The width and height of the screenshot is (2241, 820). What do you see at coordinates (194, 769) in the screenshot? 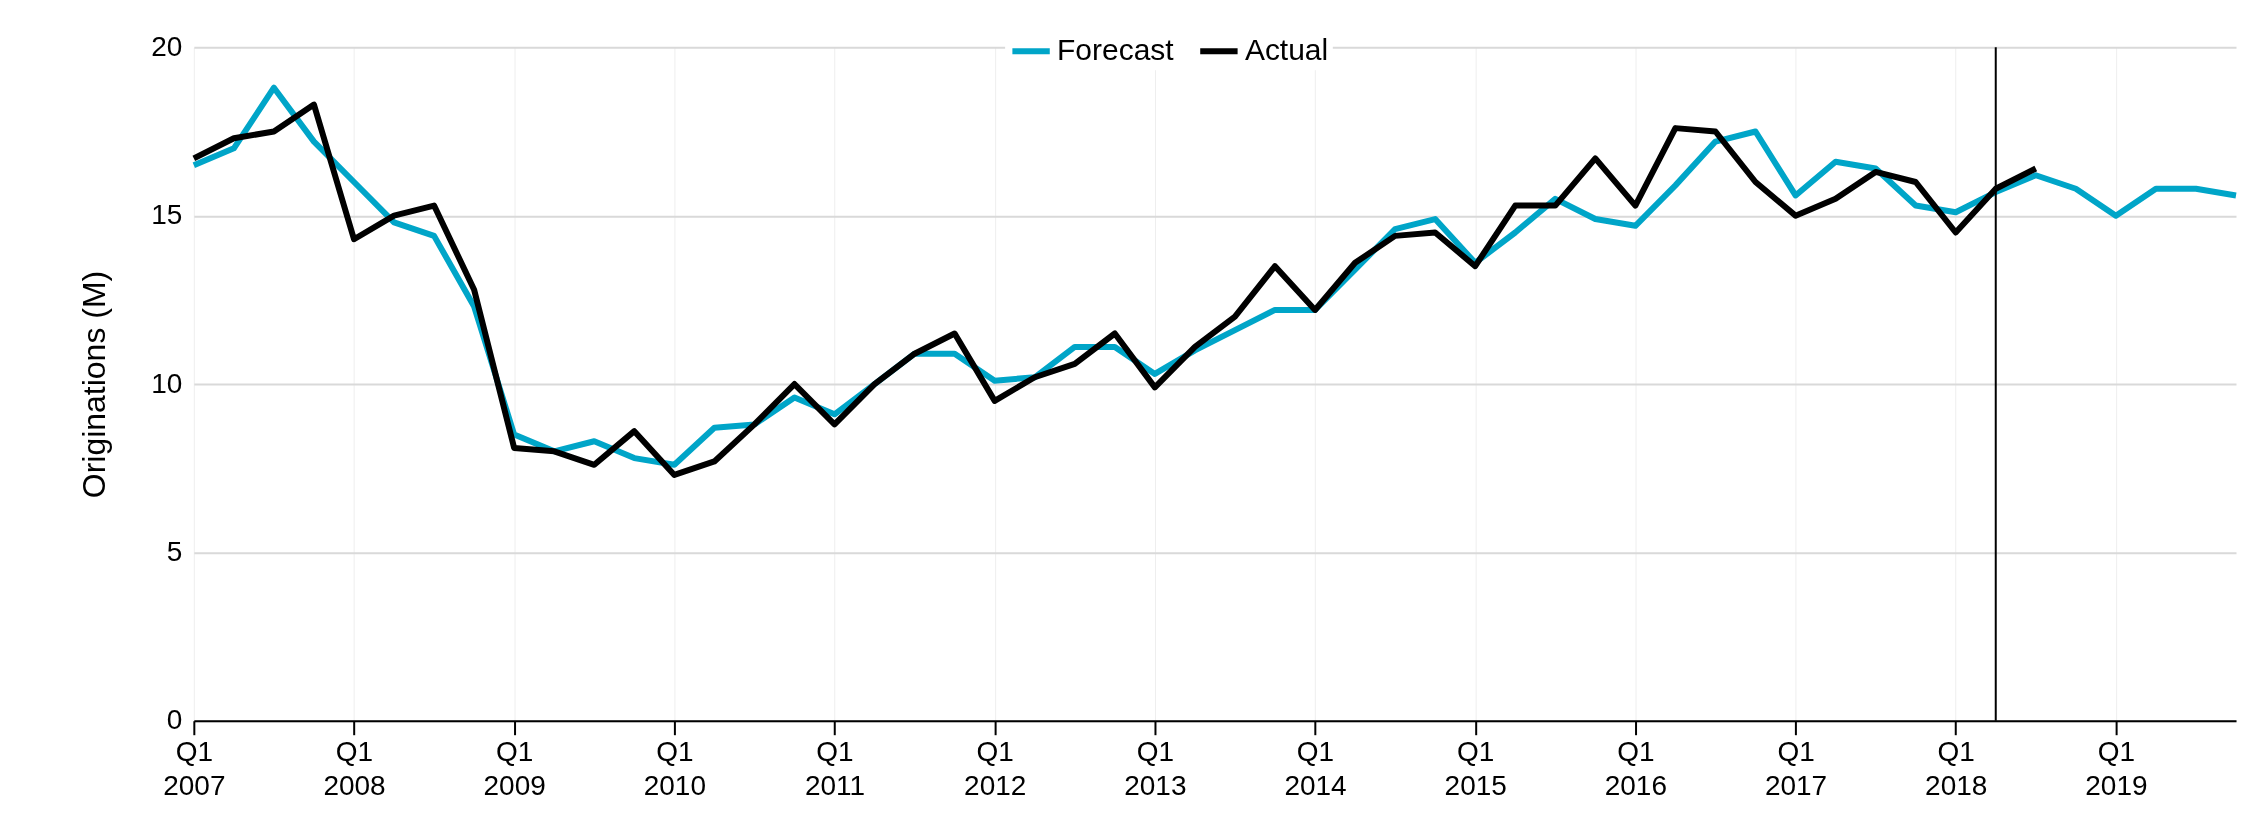
I see `x-tick-label: Q1 2007` at bounding box center [194, 769].